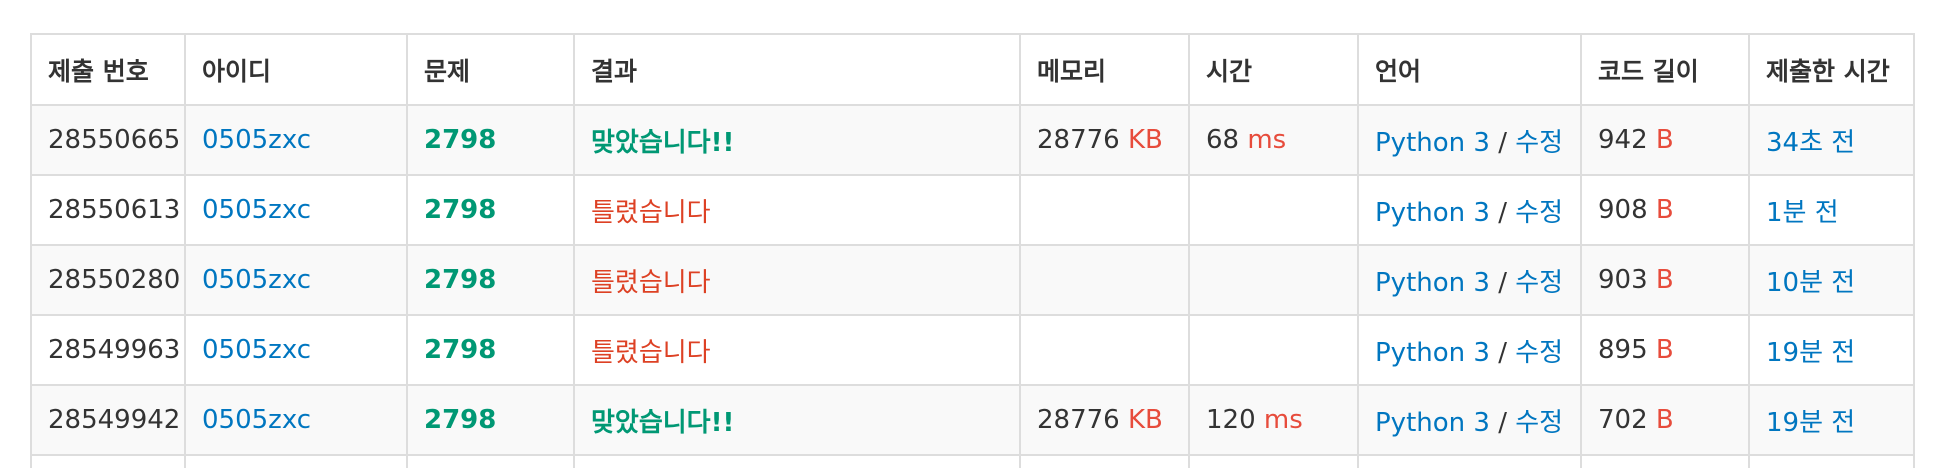 This screenshot has height=468, width=1942. I want to click on header-submitted-at: 제출한 시간, so click(1831, 69).